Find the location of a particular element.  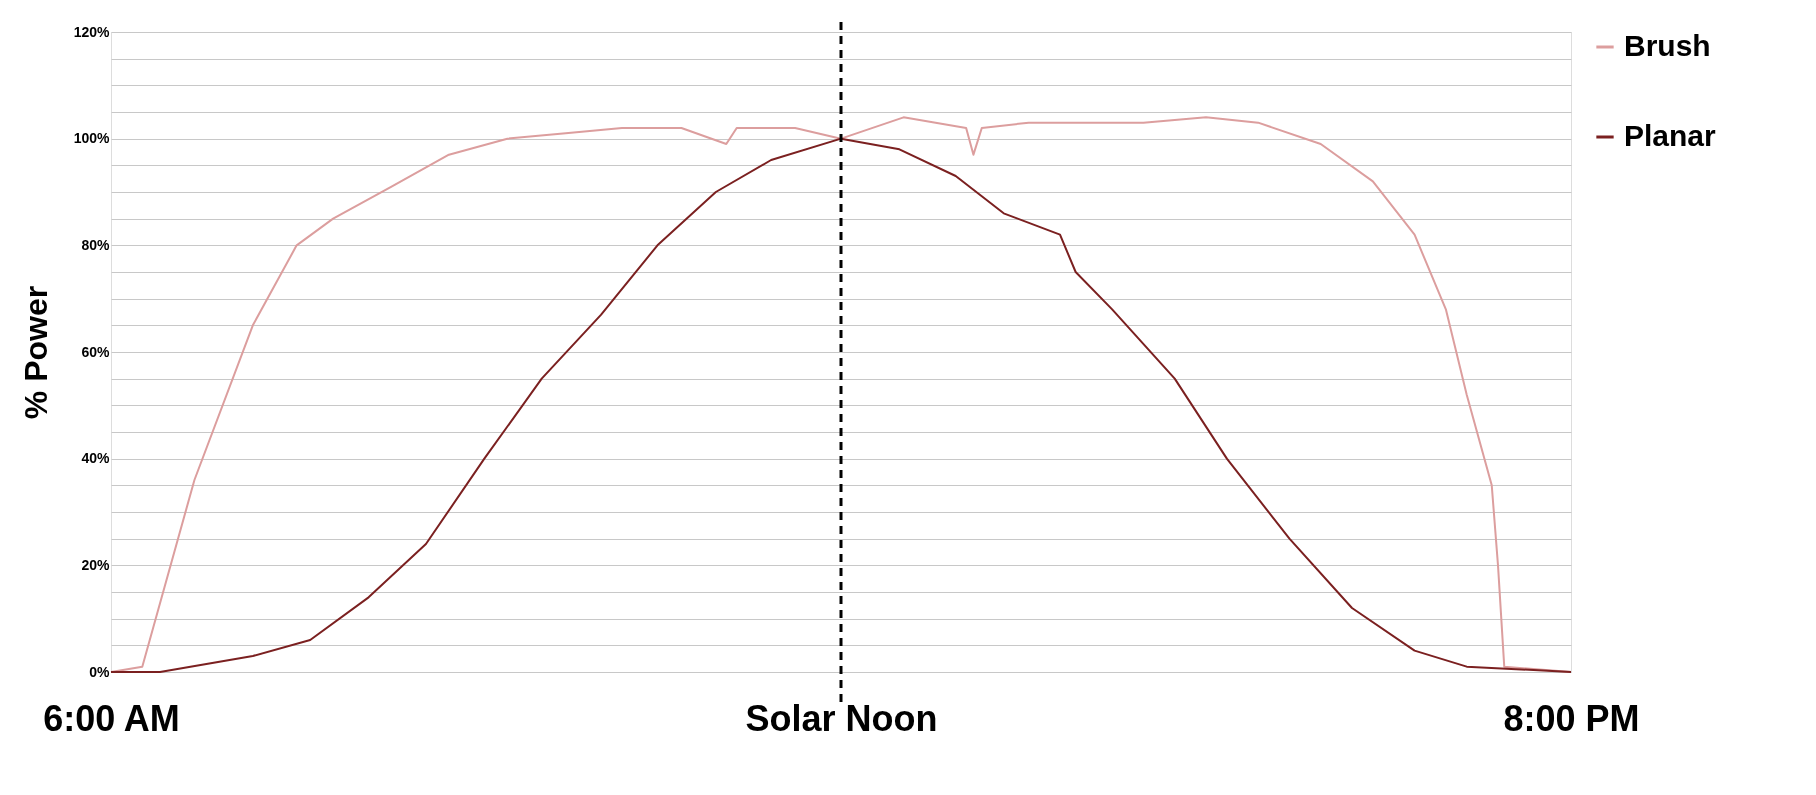

x-tick-label: 6:00 AM is located at coordinates (111, 718).